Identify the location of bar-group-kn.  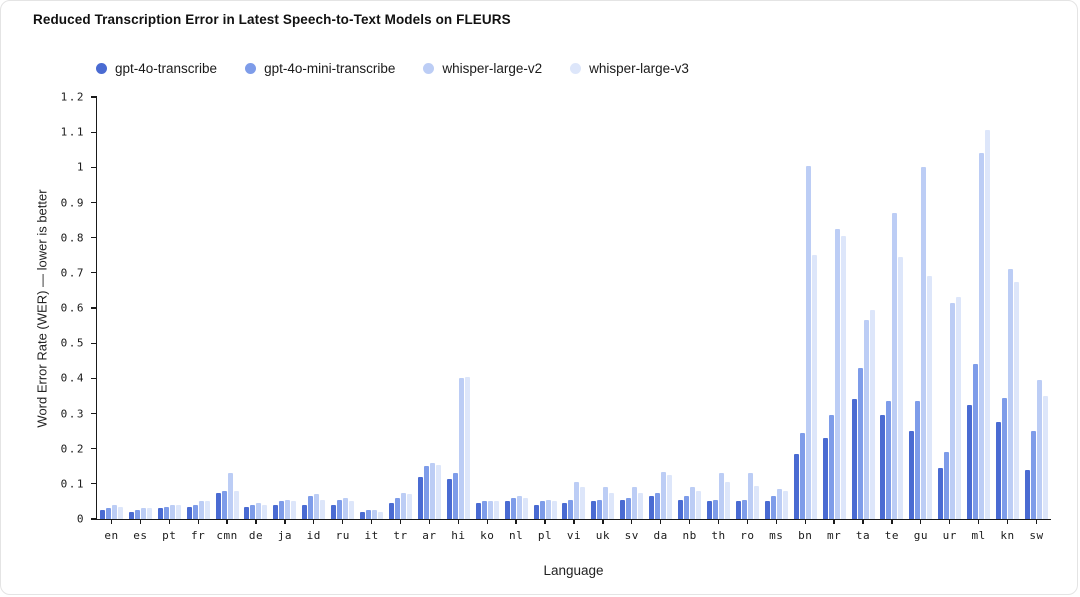
(1007, 308).